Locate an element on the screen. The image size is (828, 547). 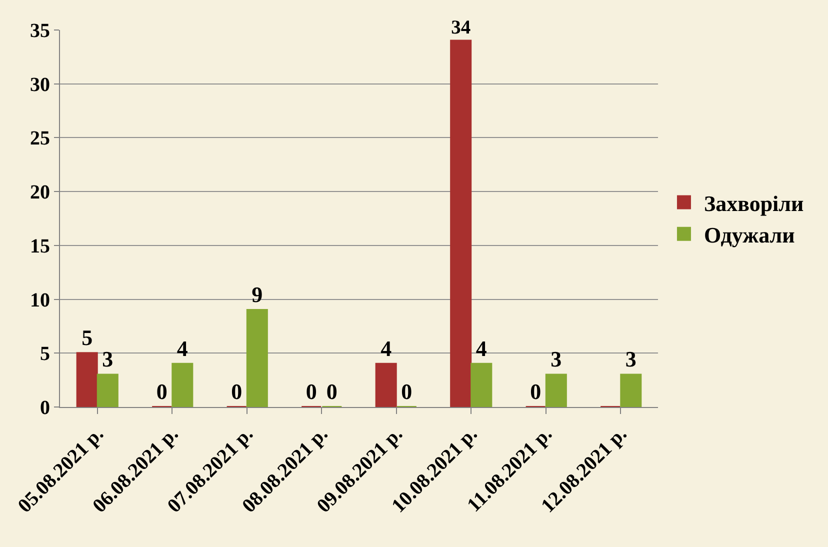
data-label: 9 is located at coordinates (257, 295).